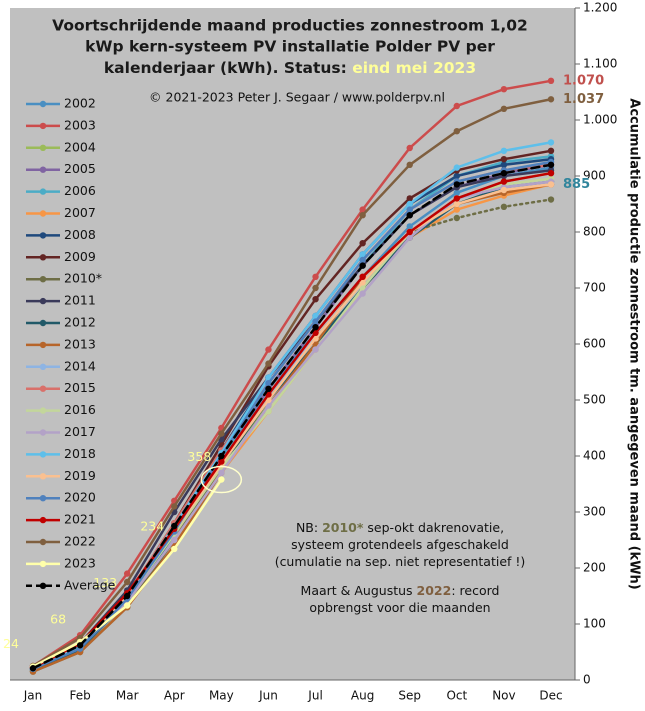  What do you see at coordinates (80, 343) in the screenshot?
I see `legend-label: 2013` at bounding box center [80, 343].